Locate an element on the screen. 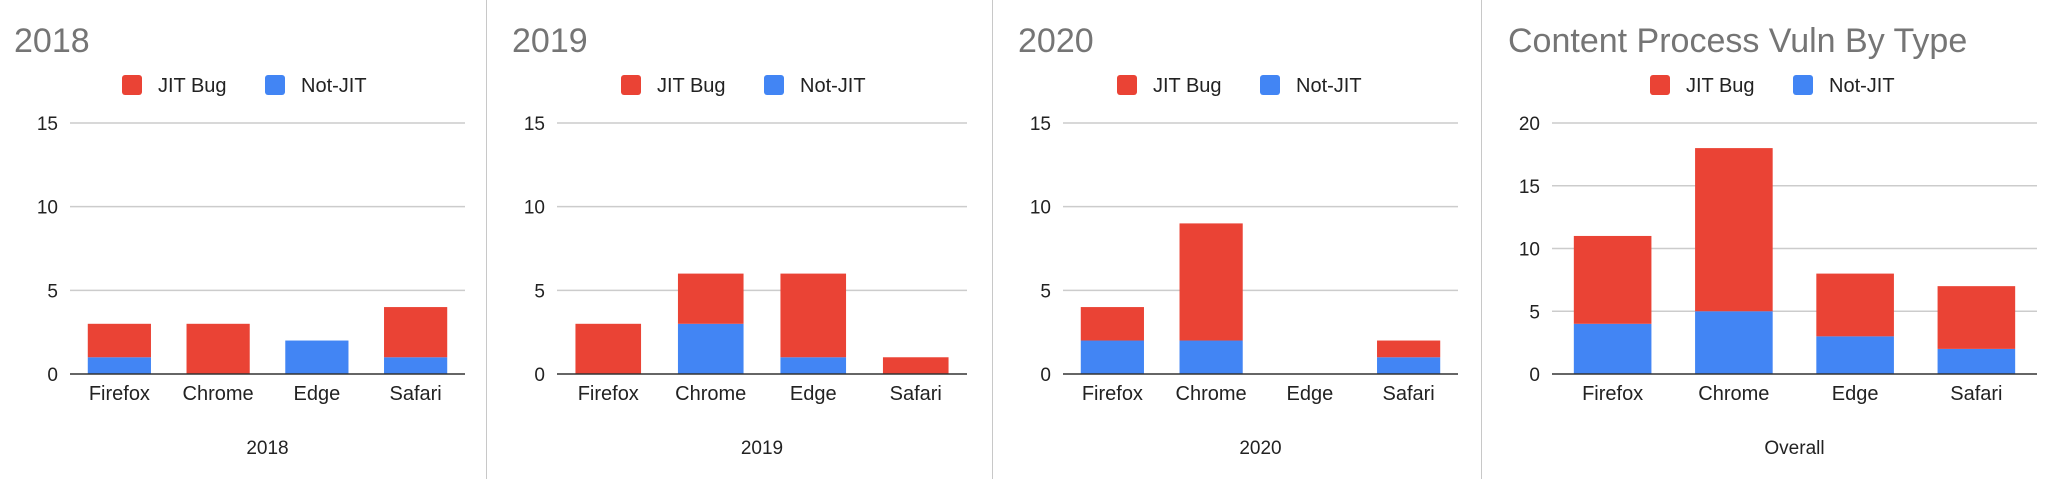 This screenshot has width=2047, height=479. y-tick-label: 20 is located at coordinates (1529, 124).